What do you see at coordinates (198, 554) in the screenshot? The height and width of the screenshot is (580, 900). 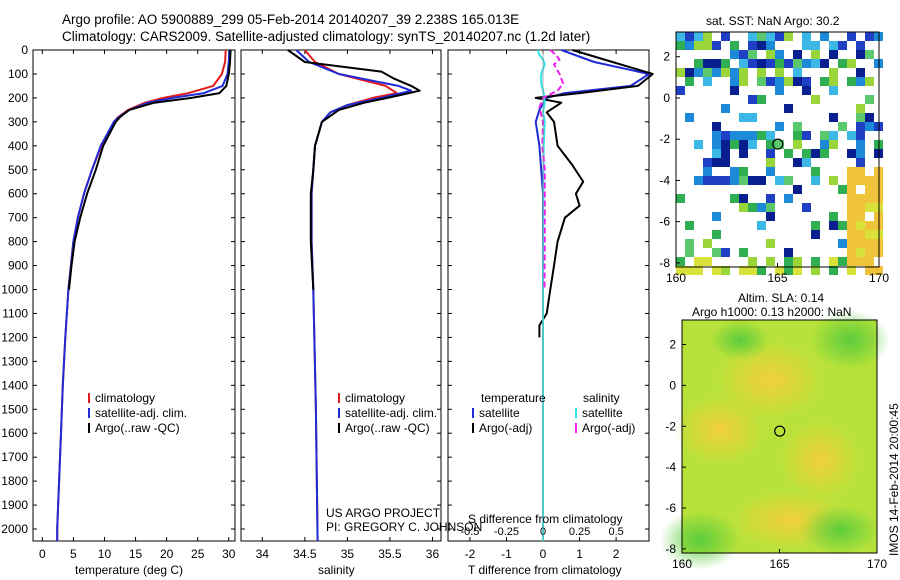 I see `temperature-xtick-label: 25` at bounding box center [198, 554].